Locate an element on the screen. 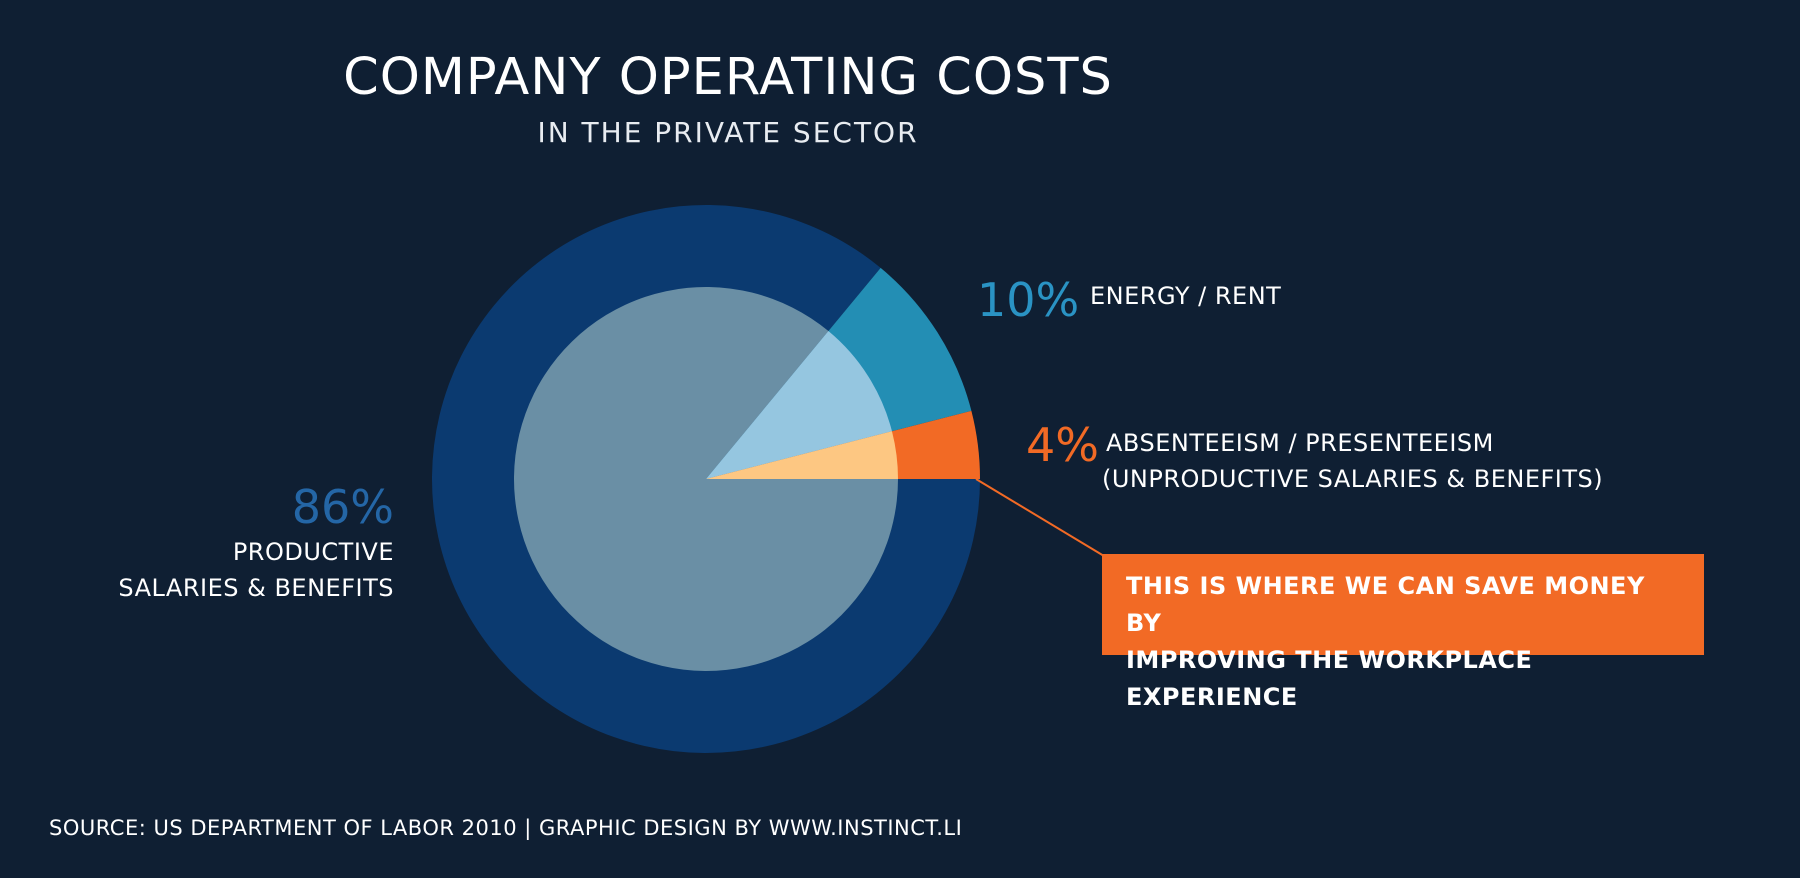 This screenshot has width=1800, height=878. slice-label-productive: PRODUCTIVE SALARIES & BENEFITS is located at coordinates (256, 570).